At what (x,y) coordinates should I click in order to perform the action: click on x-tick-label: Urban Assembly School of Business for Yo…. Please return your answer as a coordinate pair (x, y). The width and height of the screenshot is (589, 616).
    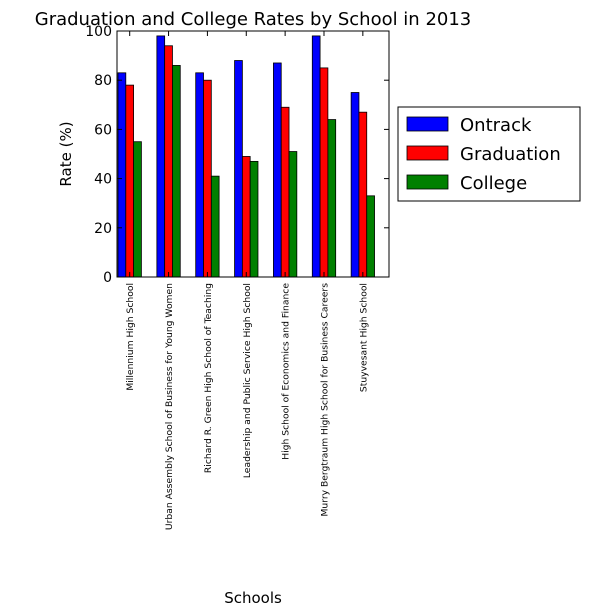
    Looking at the image, I should click on (169, 406).